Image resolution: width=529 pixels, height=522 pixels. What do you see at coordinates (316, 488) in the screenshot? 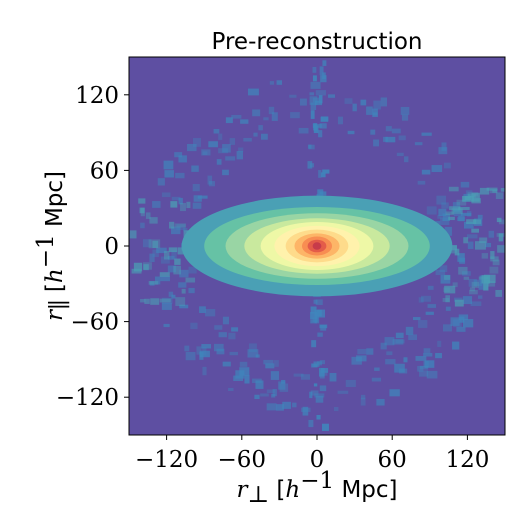
I see `x-axis-label: r⊥ [h−1 Mpc]` at bounding box center [316, 488].